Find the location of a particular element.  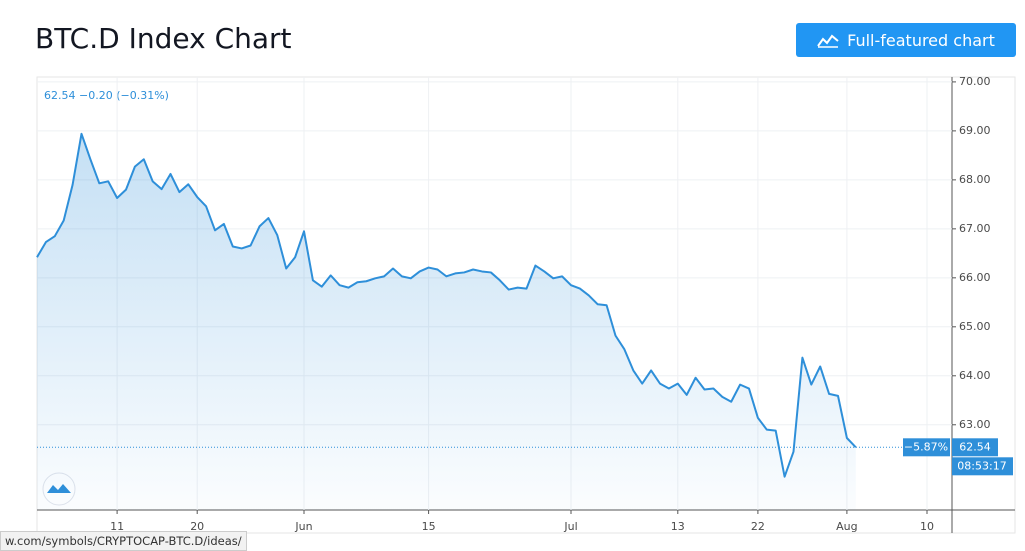

countdown-tag is located at coordinates (982, 466).